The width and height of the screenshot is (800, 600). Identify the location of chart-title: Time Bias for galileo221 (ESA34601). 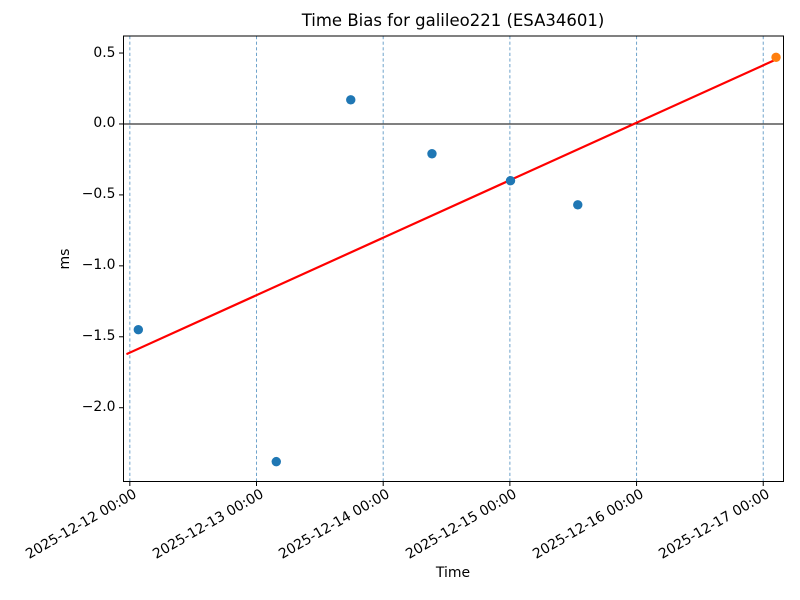
(453, 20).